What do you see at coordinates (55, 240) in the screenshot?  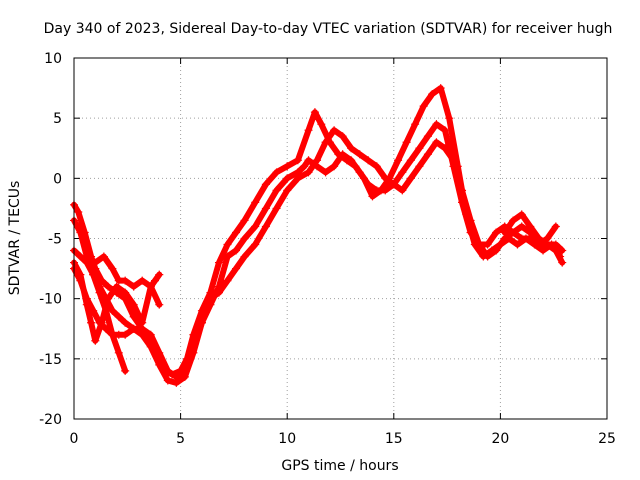 I see `y-tick-label: -5` at bounding box center [55, 240].